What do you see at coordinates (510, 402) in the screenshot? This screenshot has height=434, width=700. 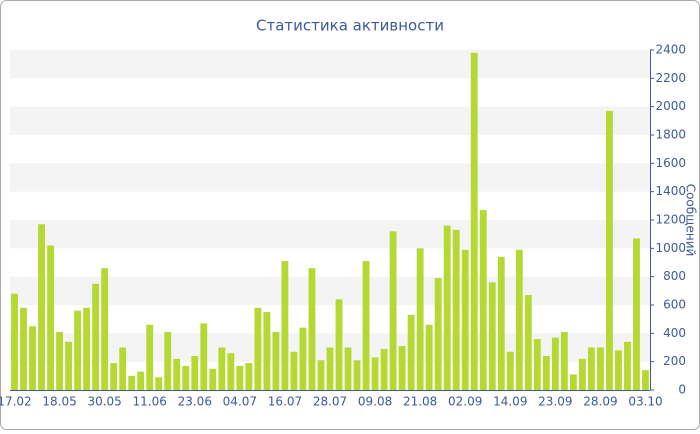 I see `x-tick-label: 14.09` at bounding box center [510, 402].